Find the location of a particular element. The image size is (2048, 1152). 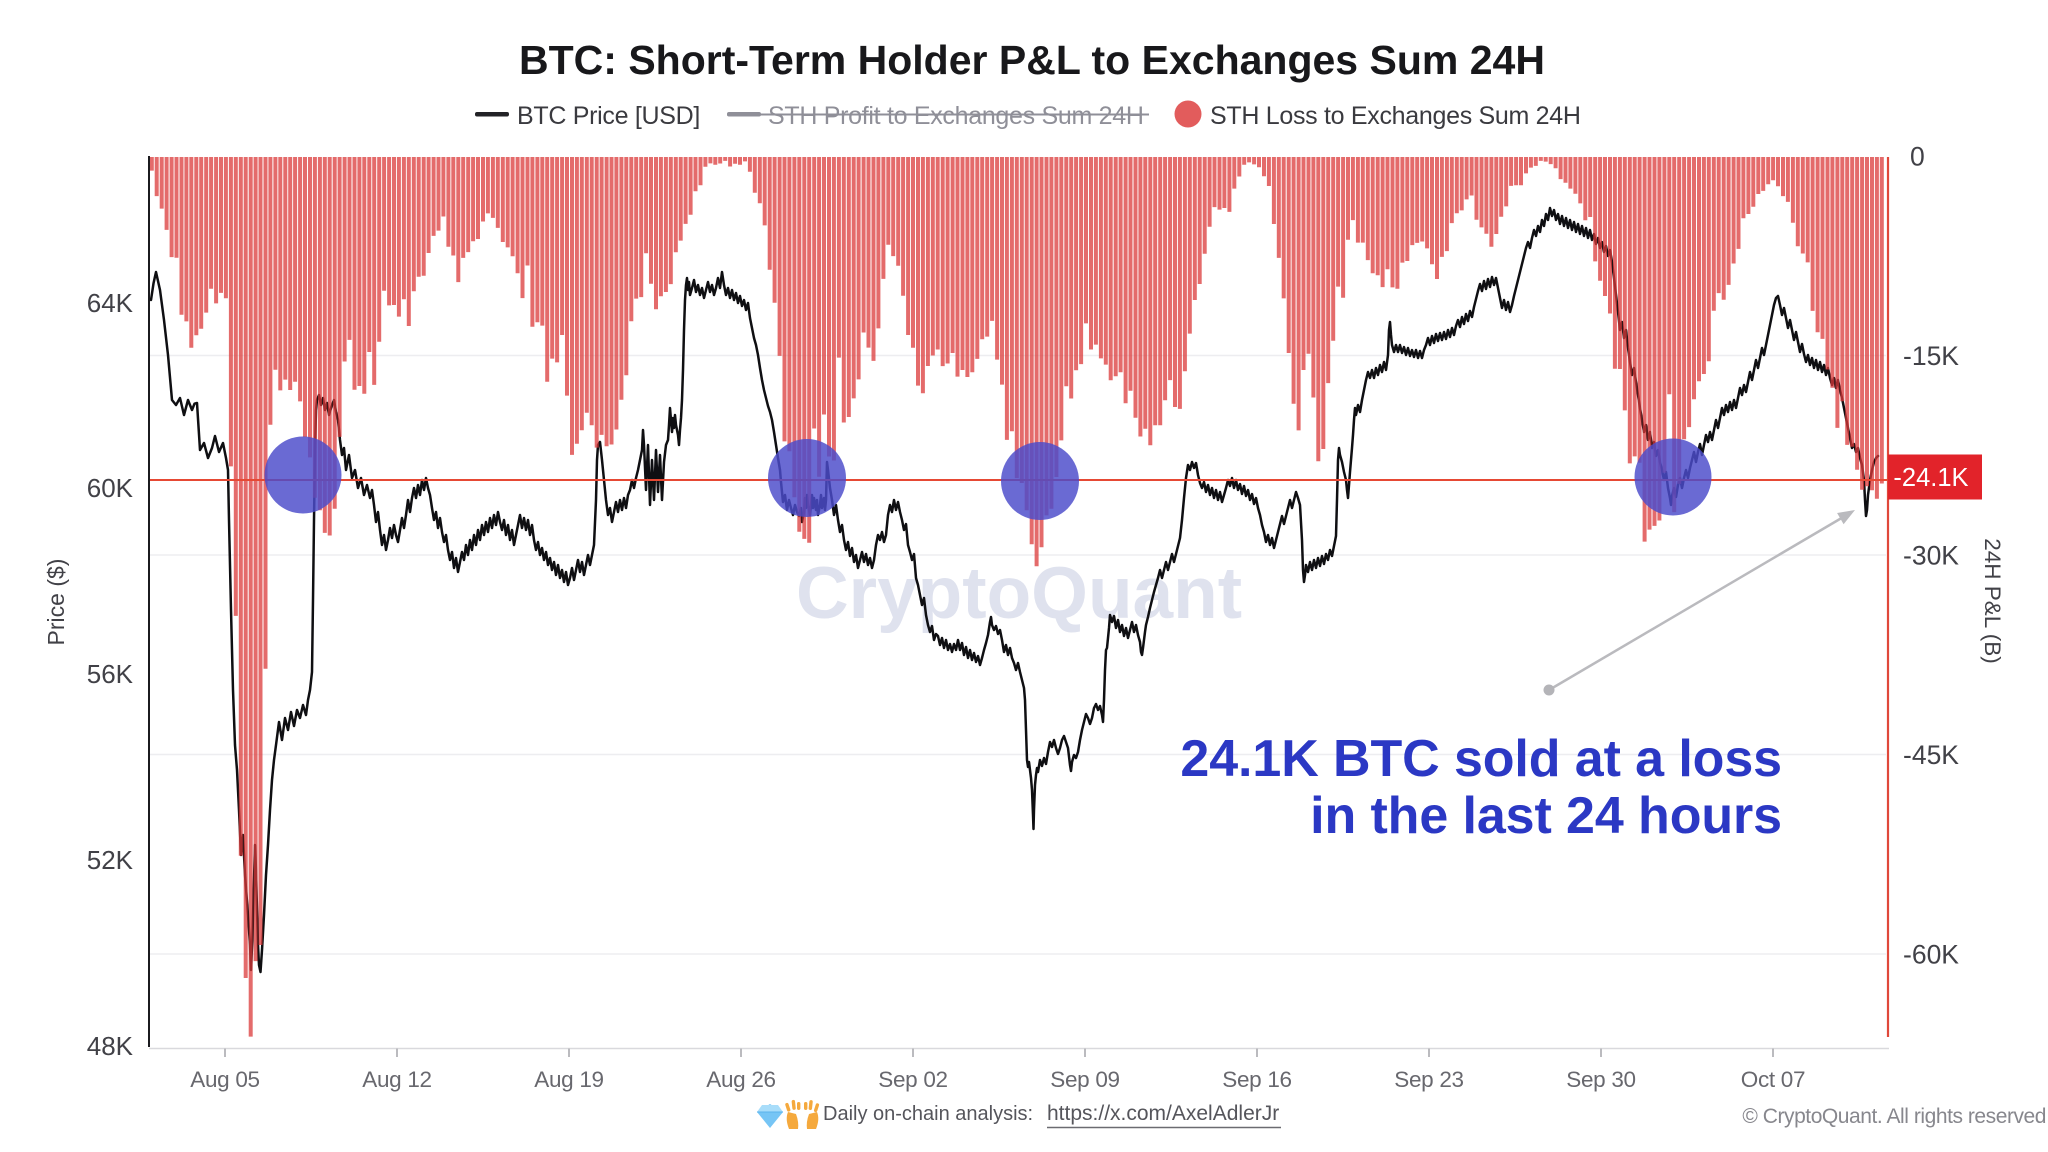

svg-text: Price ($) is located at coordinates (56, 602).